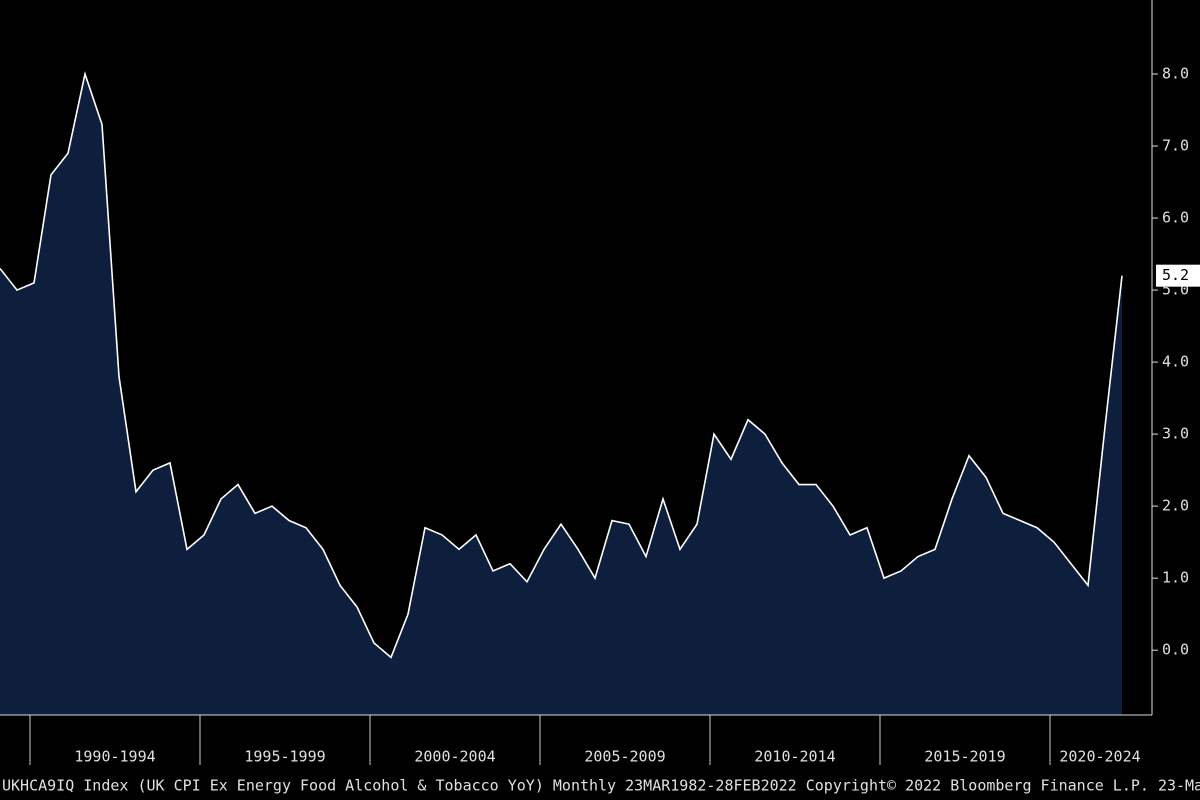  Describe the element at coordinates (1175, 146) in the screenshot. I see `y-tick-label: 7.0` at that location.